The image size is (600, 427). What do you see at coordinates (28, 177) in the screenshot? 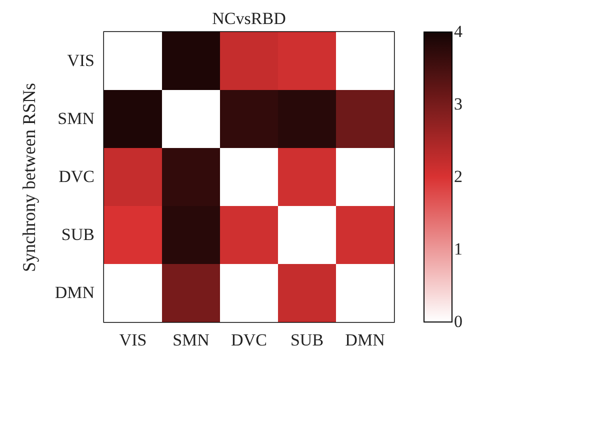
I see `y-axis-title: Synchrony between RSNs` at bounding box center [28, 177].